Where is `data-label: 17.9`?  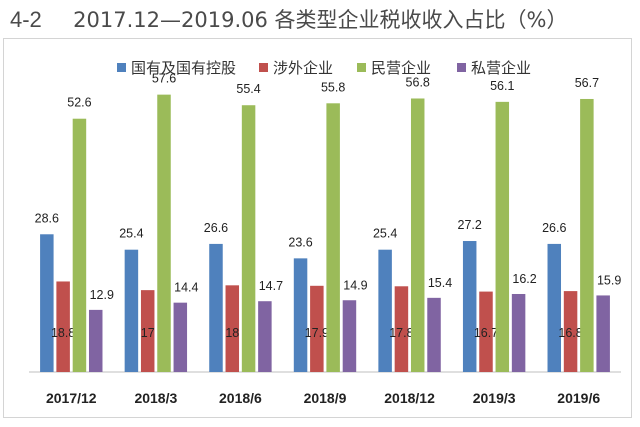
data-label: 17.9 is located at coordinates (317, 333).